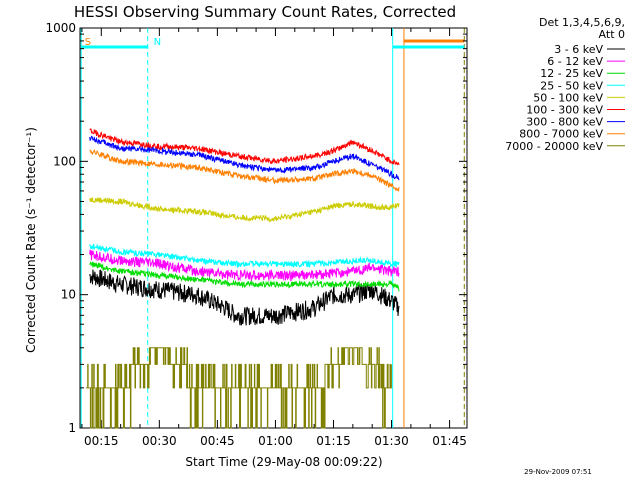 This screenshot has height=480, width=640. What do you see at coordinates (571, 85) in the screenshot?
I see `legend-label-25-50keV: 25 - 50 keV` at bounding box center [571, 85].